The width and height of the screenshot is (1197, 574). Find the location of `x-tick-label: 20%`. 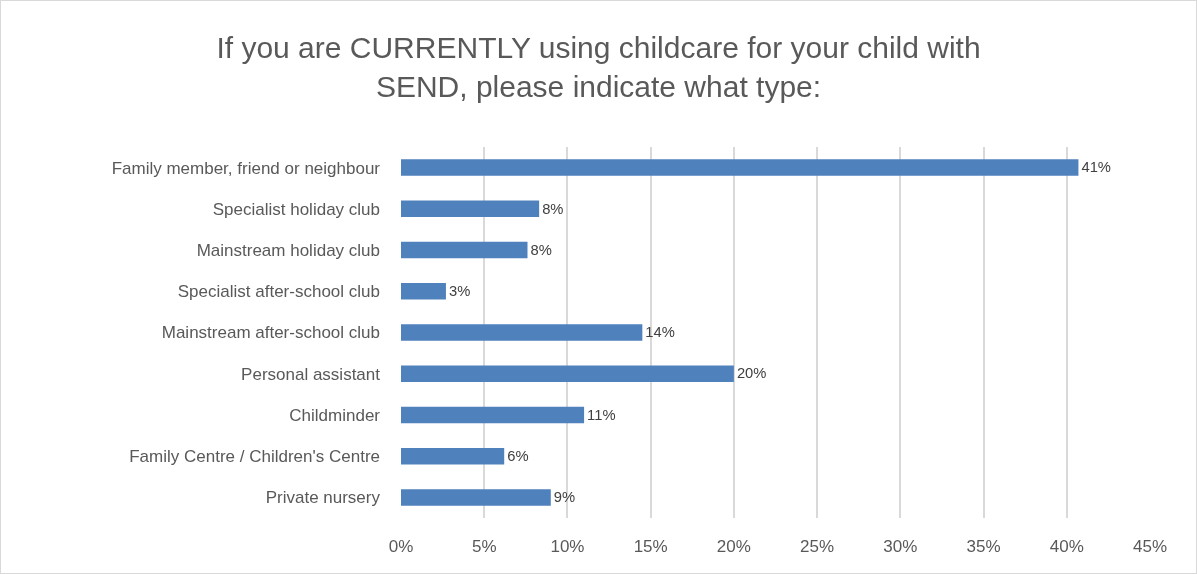

x-tick-label: 20% is located at coordinates (733, 546).